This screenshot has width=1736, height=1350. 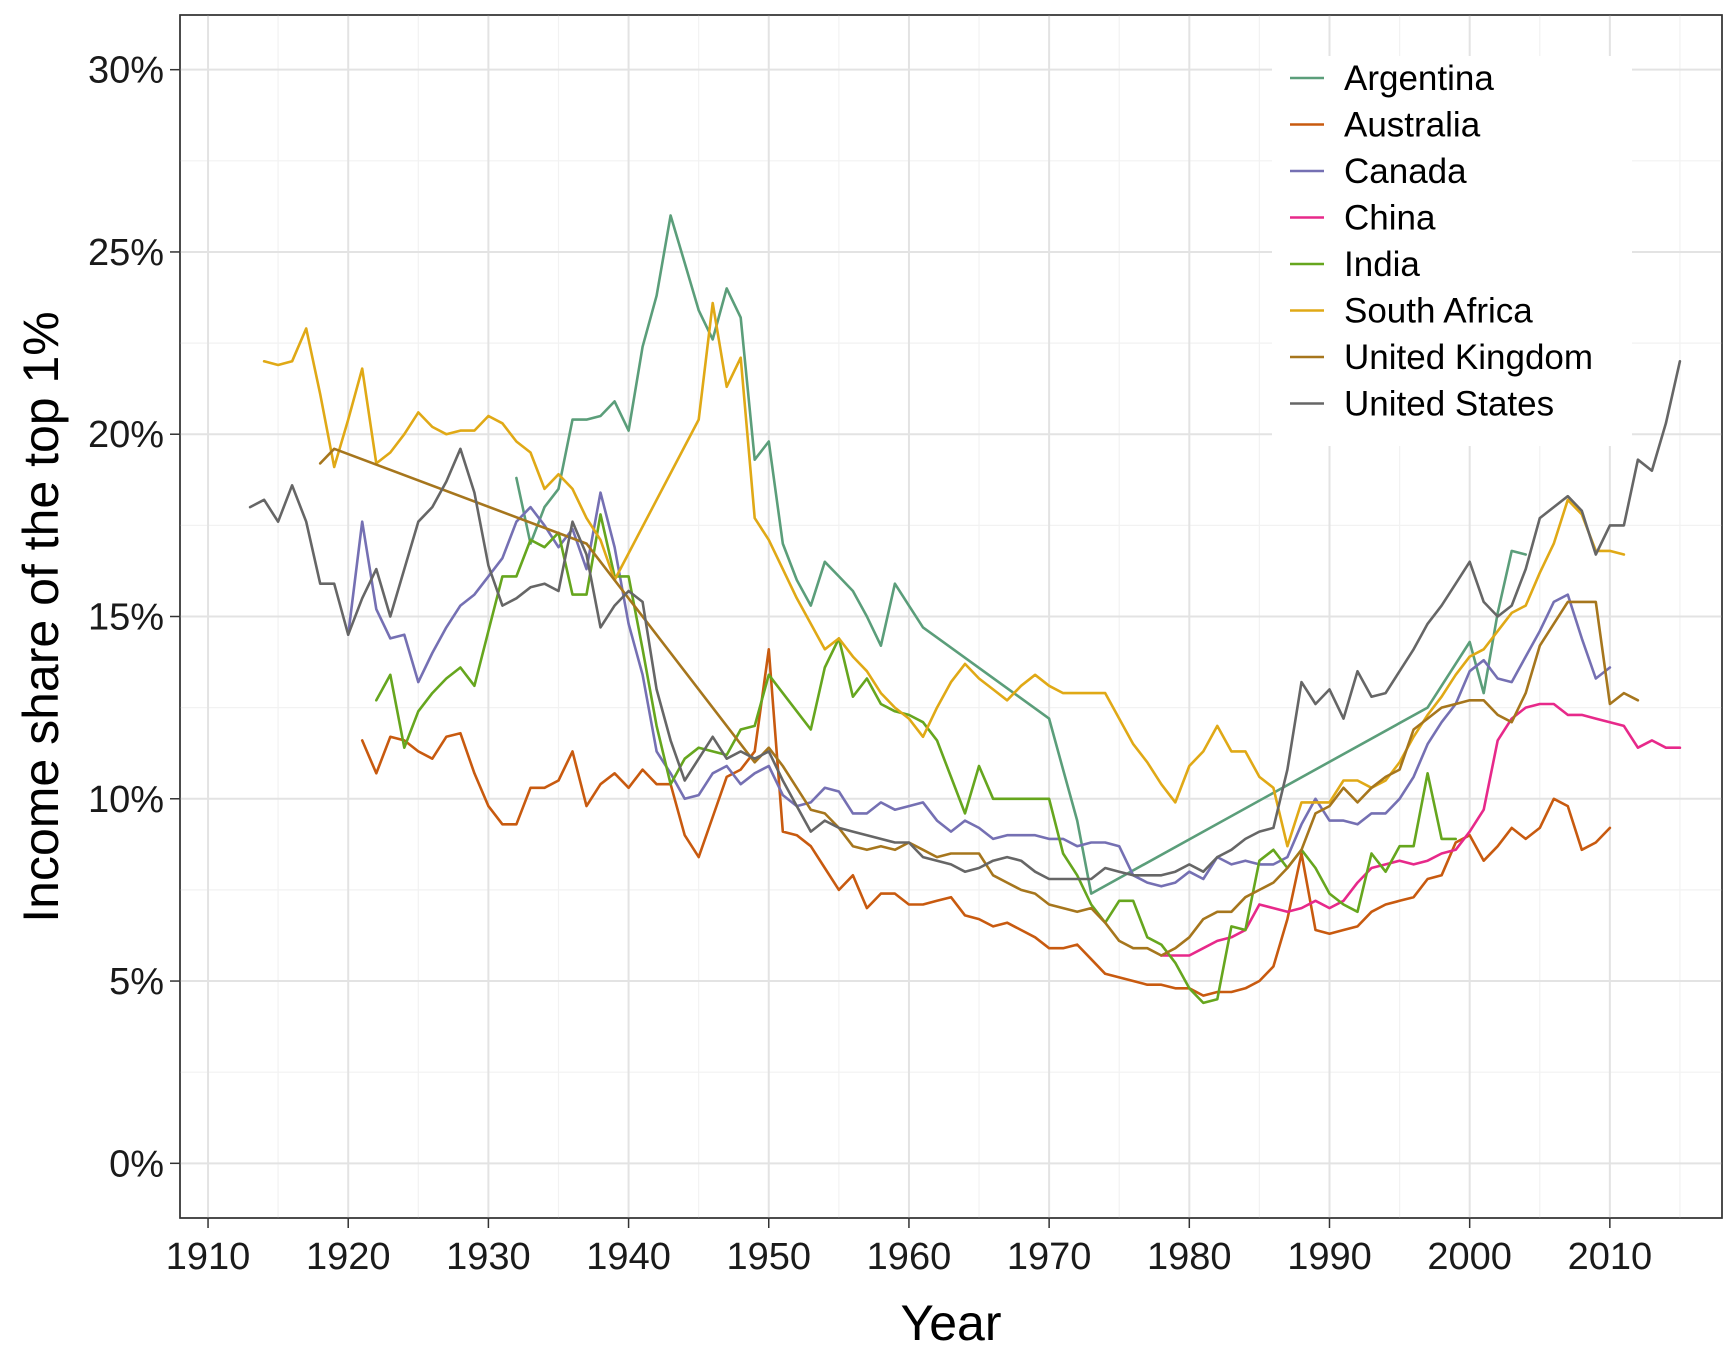 I want to click on x-tick-label: 1990, so click(x=1329, y=1257).